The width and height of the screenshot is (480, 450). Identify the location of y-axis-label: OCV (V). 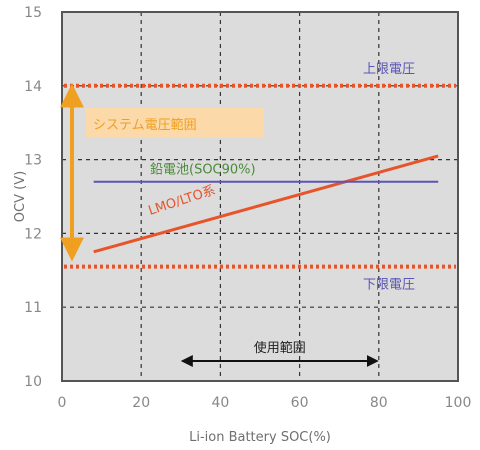
(20, 196).